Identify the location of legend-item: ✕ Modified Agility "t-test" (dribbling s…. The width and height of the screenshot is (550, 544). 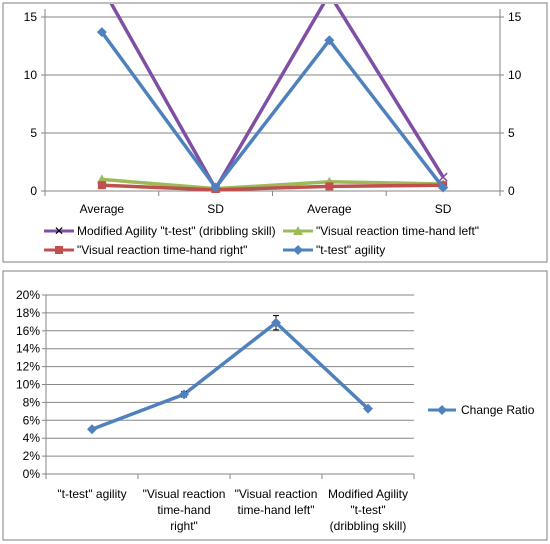
(160, 231).